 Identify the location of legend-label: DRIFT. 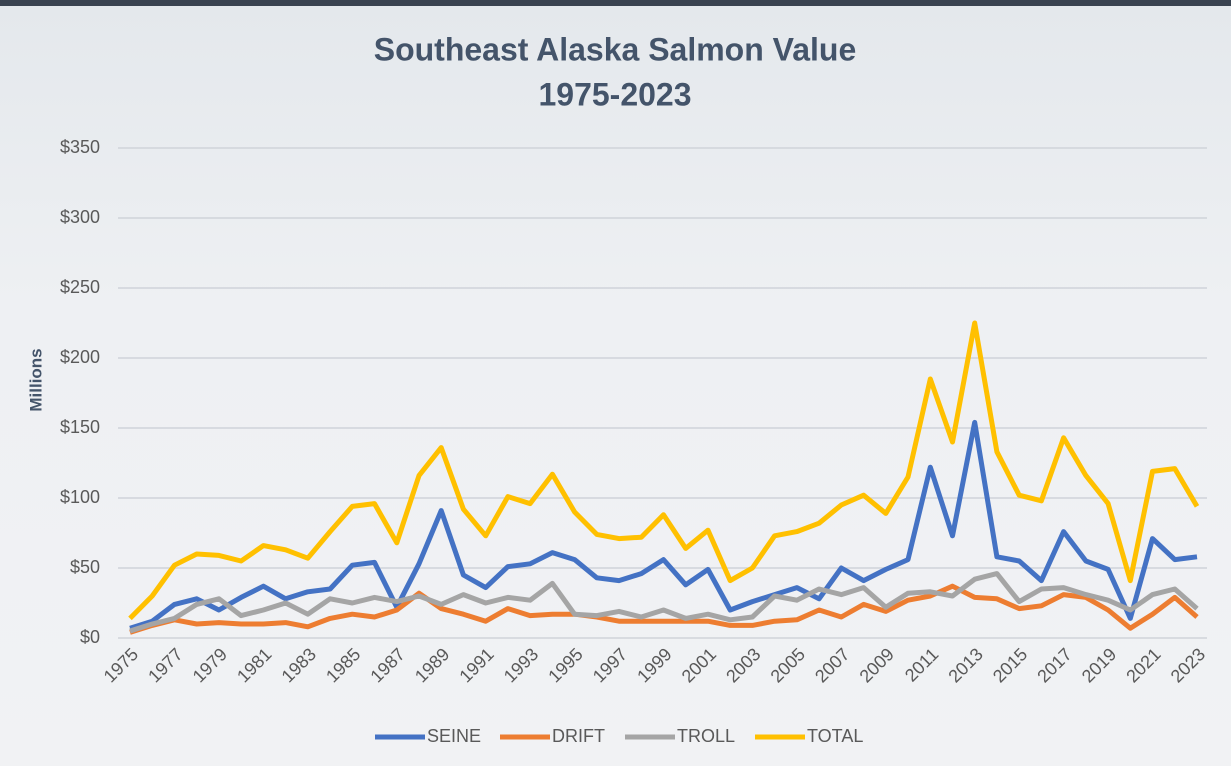
(578, 736).